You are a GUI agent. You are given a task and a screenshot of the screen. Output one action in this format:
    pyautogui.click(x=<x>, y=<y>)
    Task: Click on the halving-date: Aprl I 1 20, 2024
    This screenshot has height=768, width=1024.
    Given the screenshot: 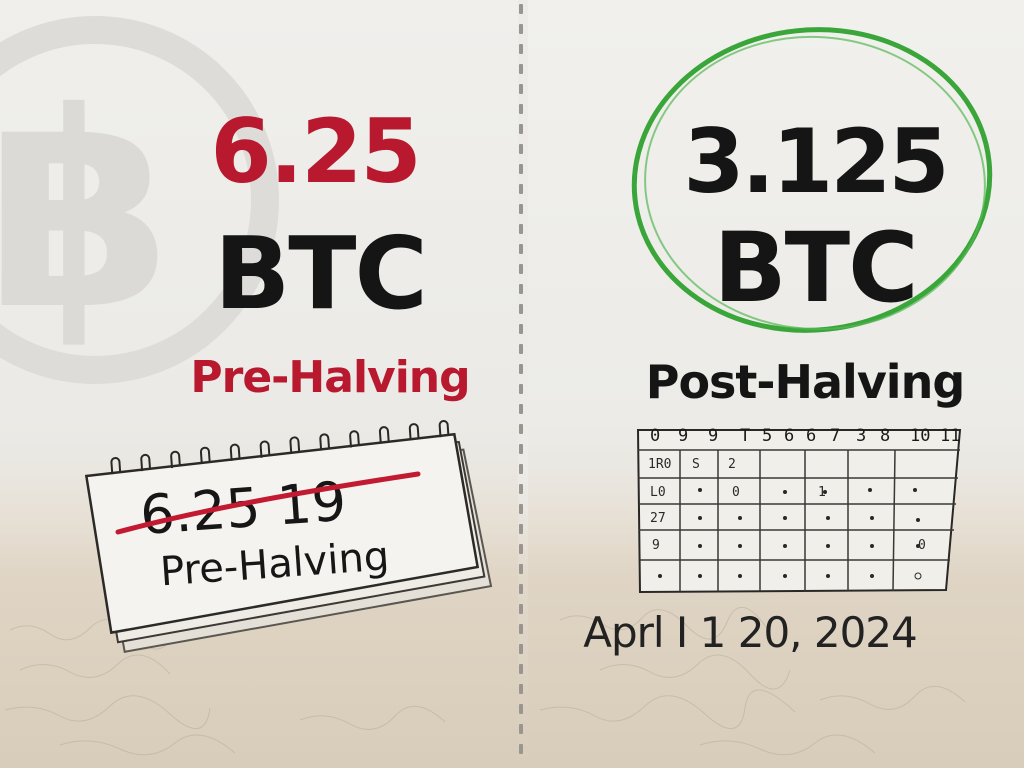 What is the action you would take?
    pyautogui.click(x=750, y=632)
    